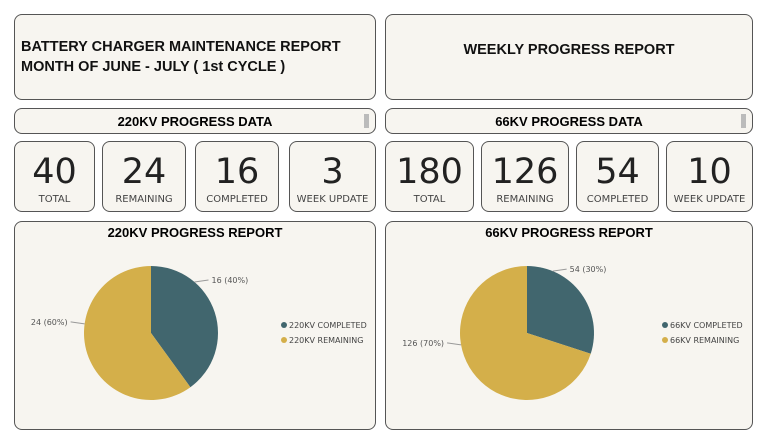  I want to click on kv220-report-title: 220KV PROGRESS REPORT, so click(195, 232).